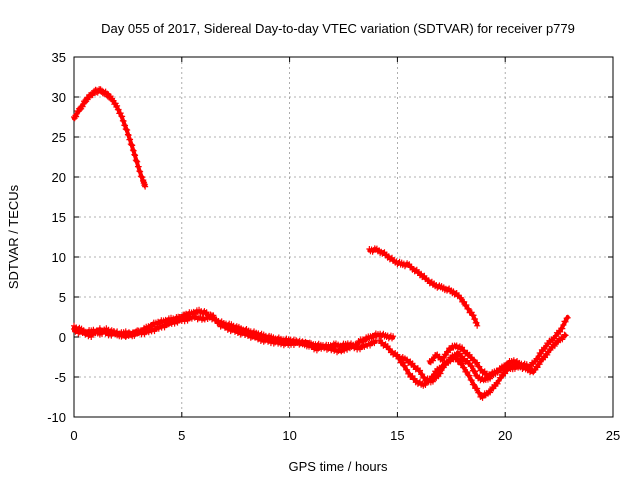  Describe the element at coordinates (59, 257) in the screenshot. I see `y-tick-label: 10` at that location.